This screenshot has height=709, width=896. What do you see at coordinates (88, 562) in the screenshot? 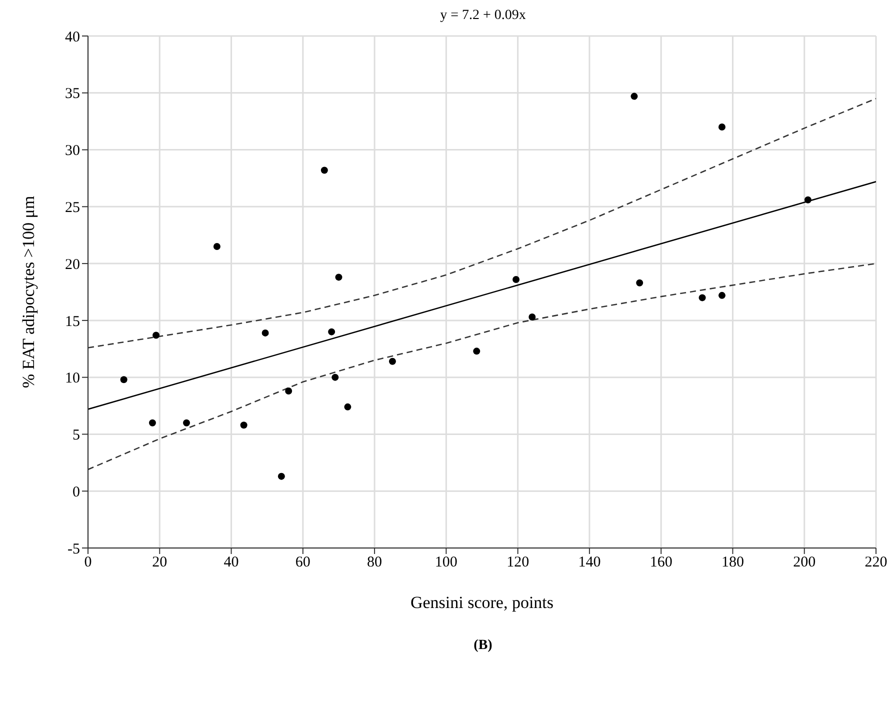
I see `x-tick-label: 0` at bounding box center [88, 562].